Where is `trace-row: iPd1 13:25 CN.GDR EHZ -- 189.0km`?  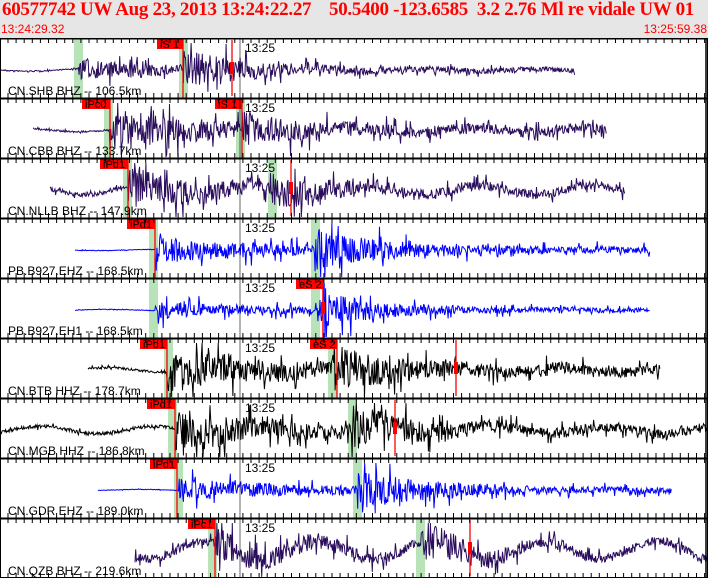 trace-row: iPd1 13:25 CN.GDR EHZ -- 189.0km is located at coordinates (354, 487).